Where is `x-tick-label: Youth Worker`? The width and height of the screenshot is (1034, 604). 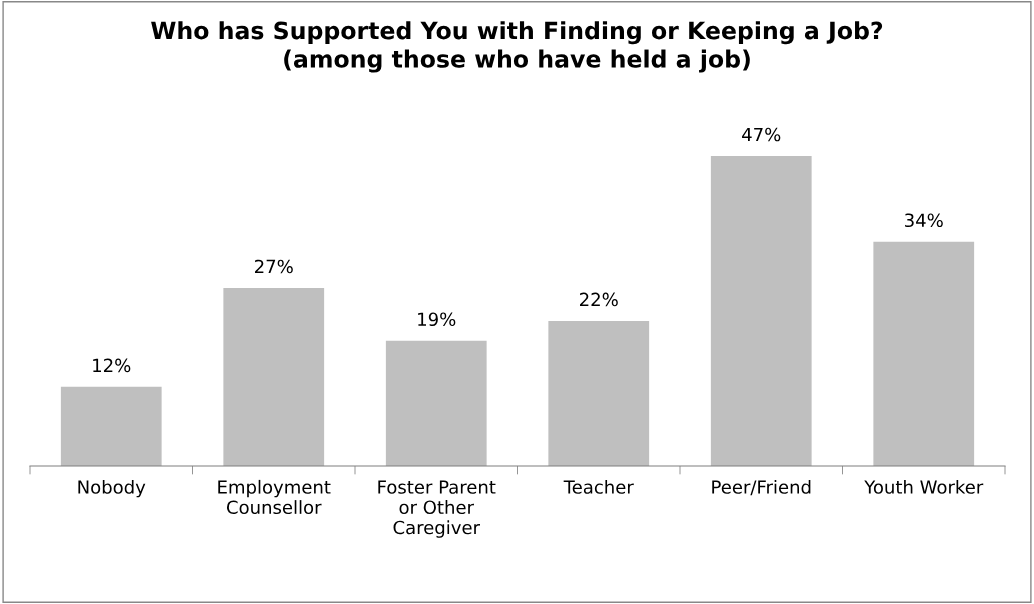
x-tick-label: Youth Worker is located at coordinates (924, 486).